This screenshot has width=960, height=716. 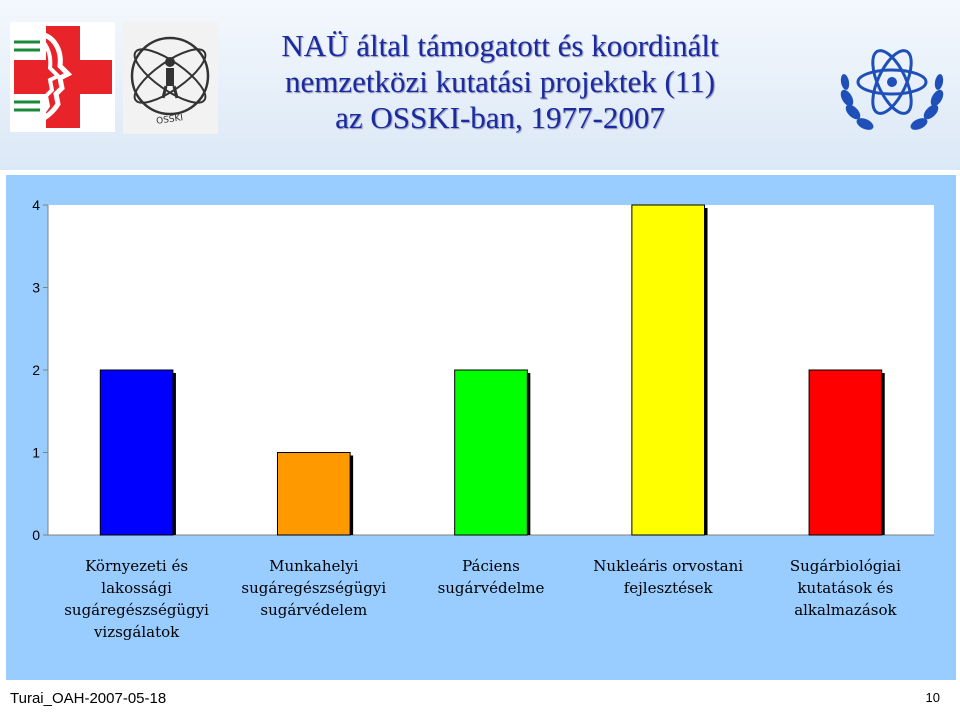 I want to click on title-line-1: NAÜ által támogatott és koordinált, so click(x=500, y=45).